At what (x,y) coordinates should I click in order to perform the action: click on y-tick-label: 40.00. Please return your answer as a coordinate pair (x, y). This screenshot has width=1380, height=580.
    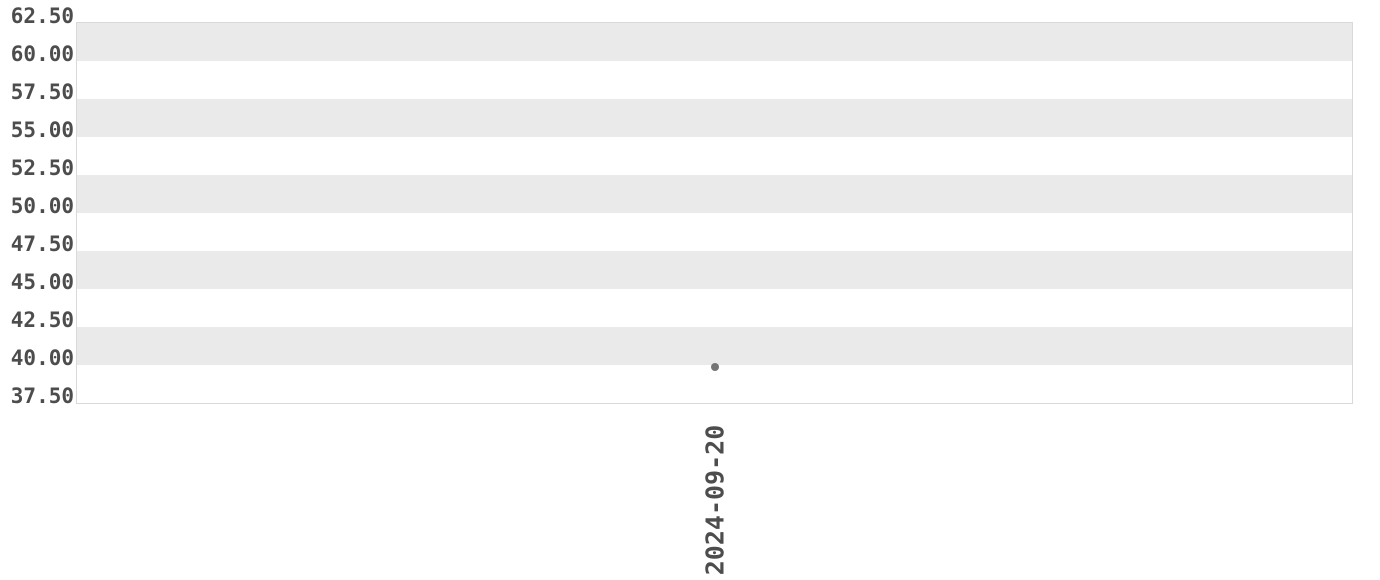
    Looking at the image, I should click on (42, 358).